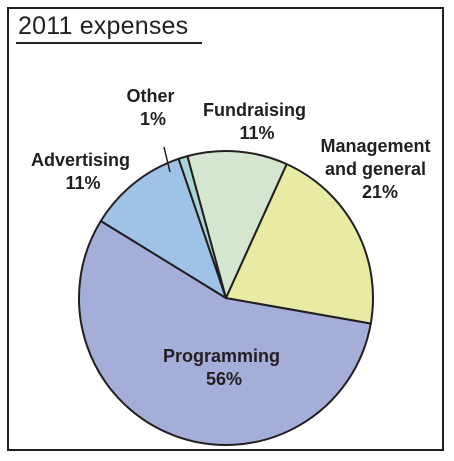 This screenshot has width=454, height=461. I want to click on label-advertising-value: 11%, so click(82, 183).